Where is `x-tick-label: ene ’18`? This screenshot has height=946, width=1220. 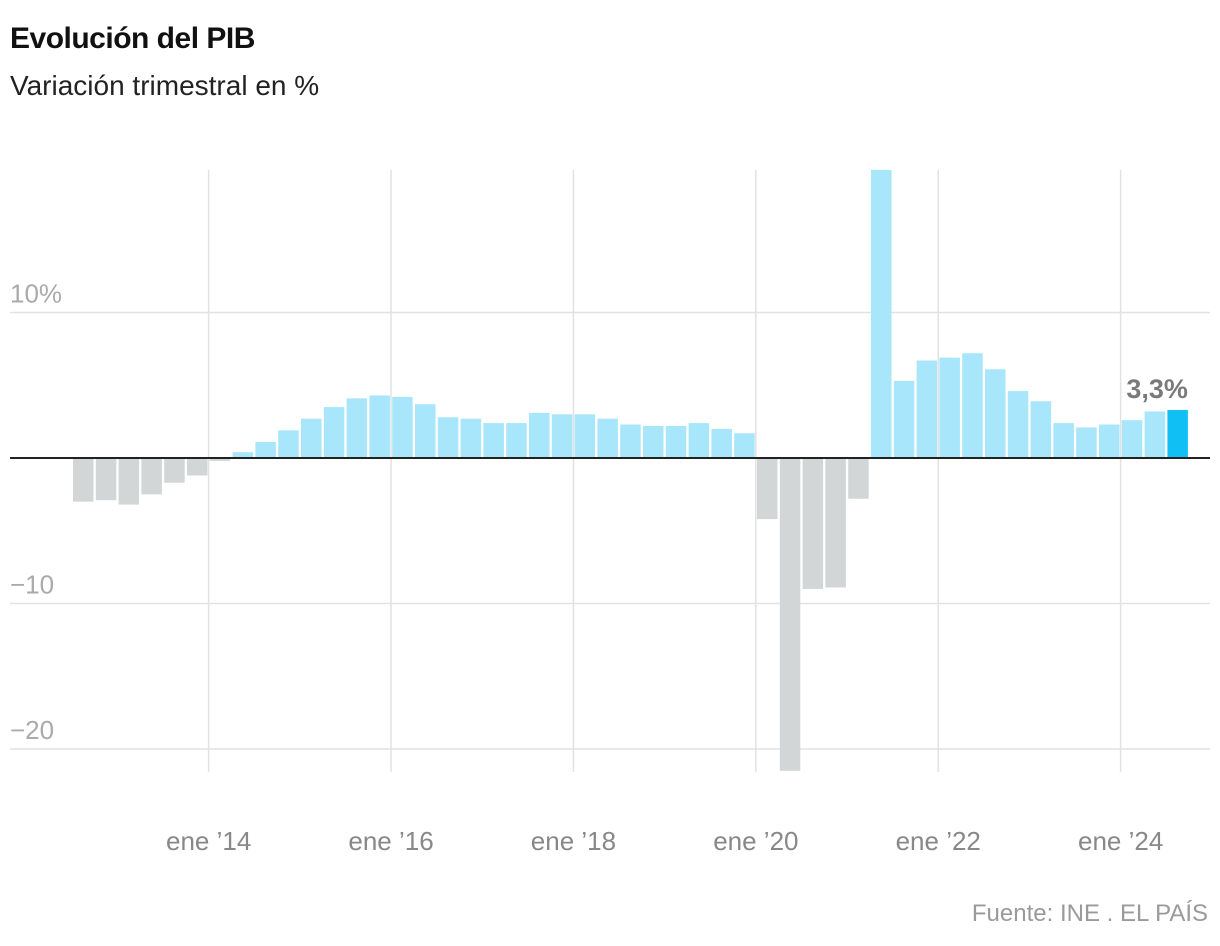
x-tick-label: ene ’18 is located at coordinates (573, 841).